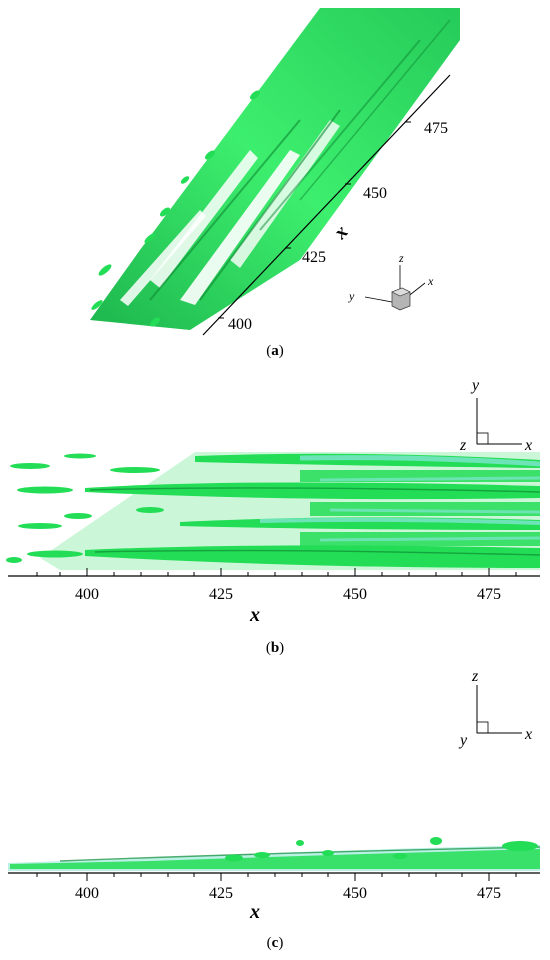 The height and width of the screenshot is (960, 550). Describe the element at coordinates (326, 205) in the screenshot. I see `axis-x-3d: 400 425 450 475 x` at that location.